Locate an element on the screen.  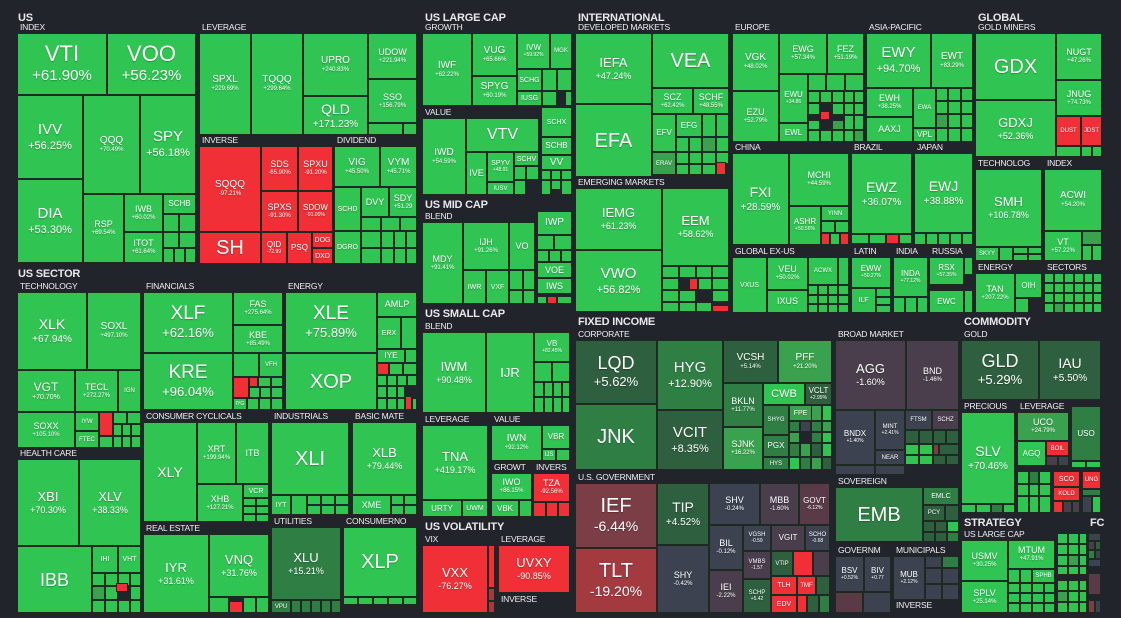
etf-tile-ihi: IHI is located at coordinates (105, 559).